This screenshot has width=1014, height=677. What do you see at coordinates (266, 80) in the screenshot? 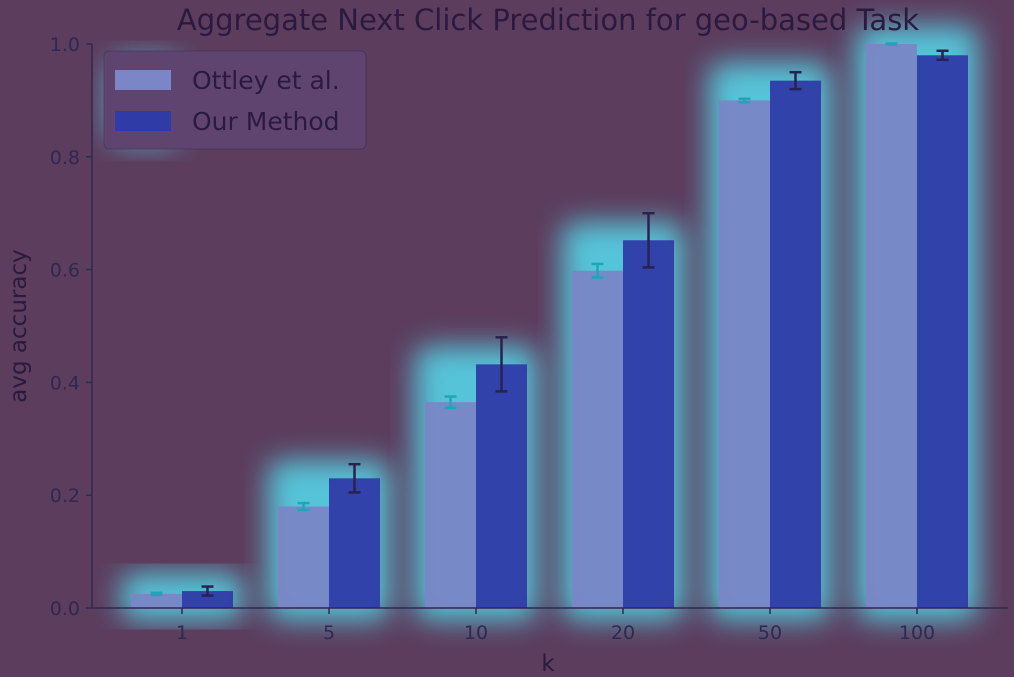
I see `legend-label-ottley: Ottley et al.` at bounding box center [266, 80].